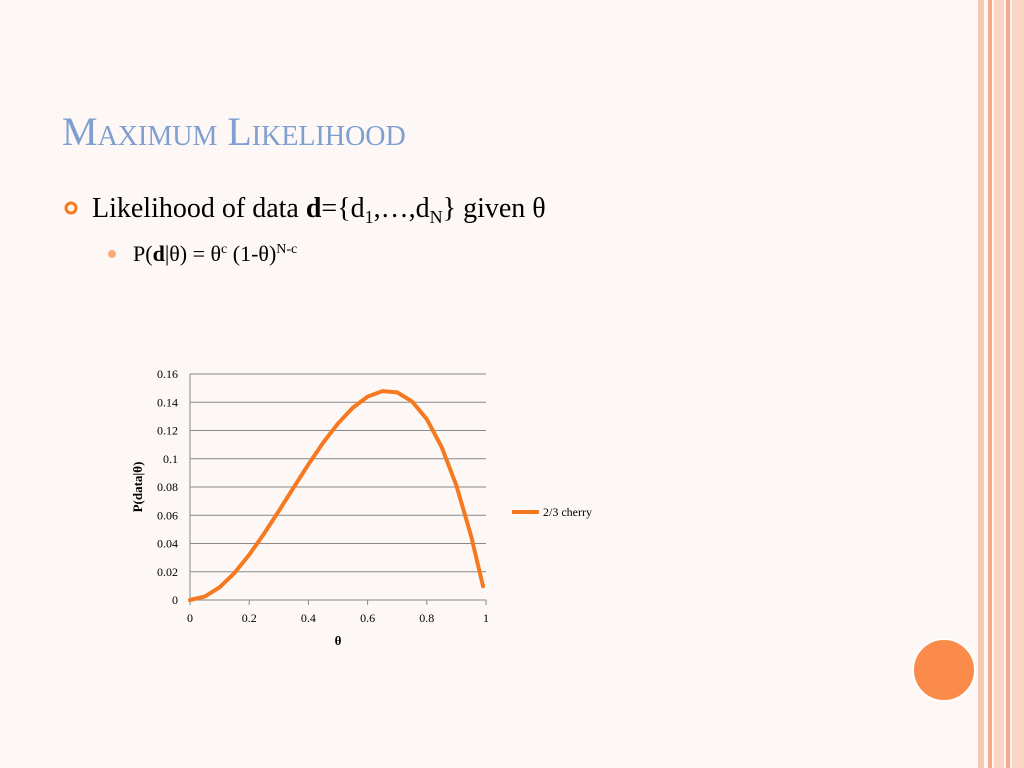  I want to click on legend-label: 2/3 cherry, so click(567, 512).